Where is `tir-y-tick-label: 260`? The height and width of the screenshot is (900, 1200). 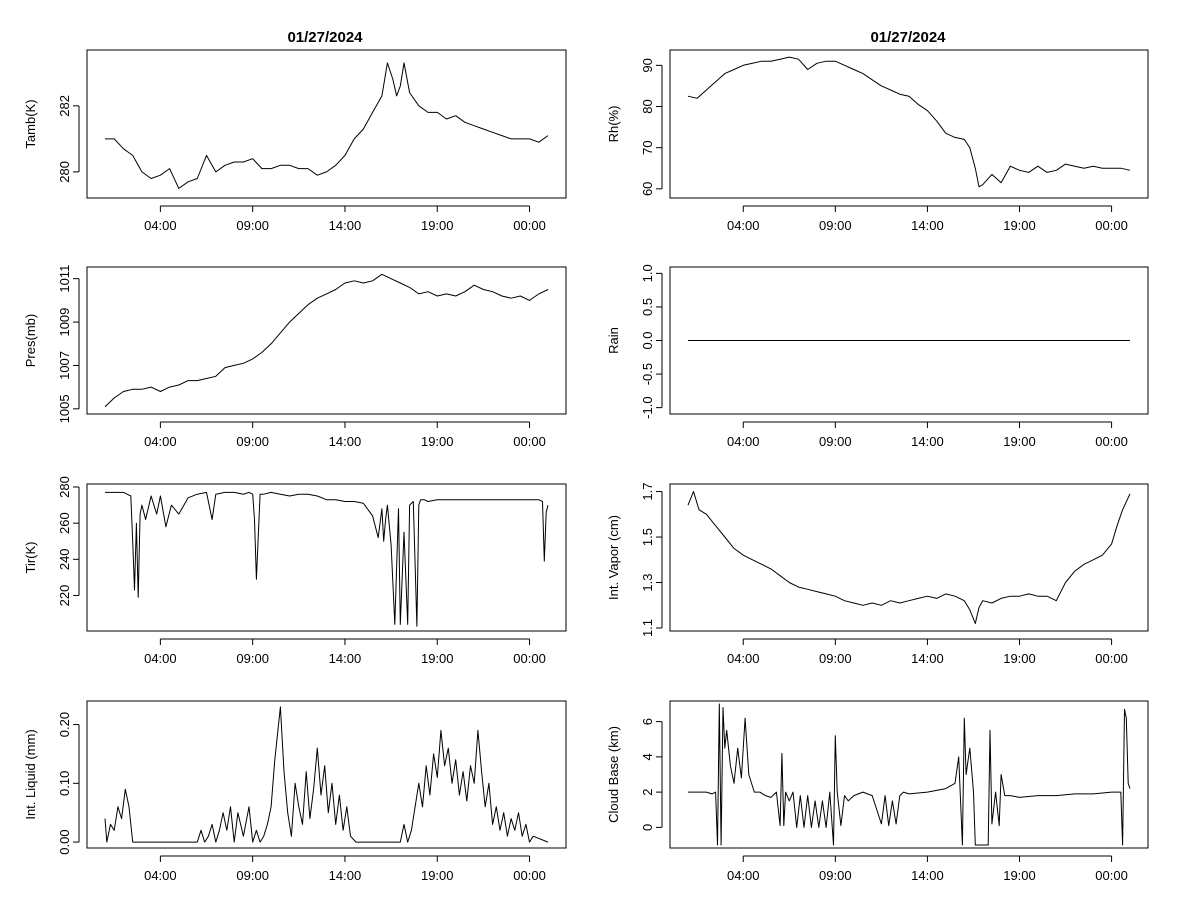 tir-y-tick-label: 260 is located at coordinates (64, 523).